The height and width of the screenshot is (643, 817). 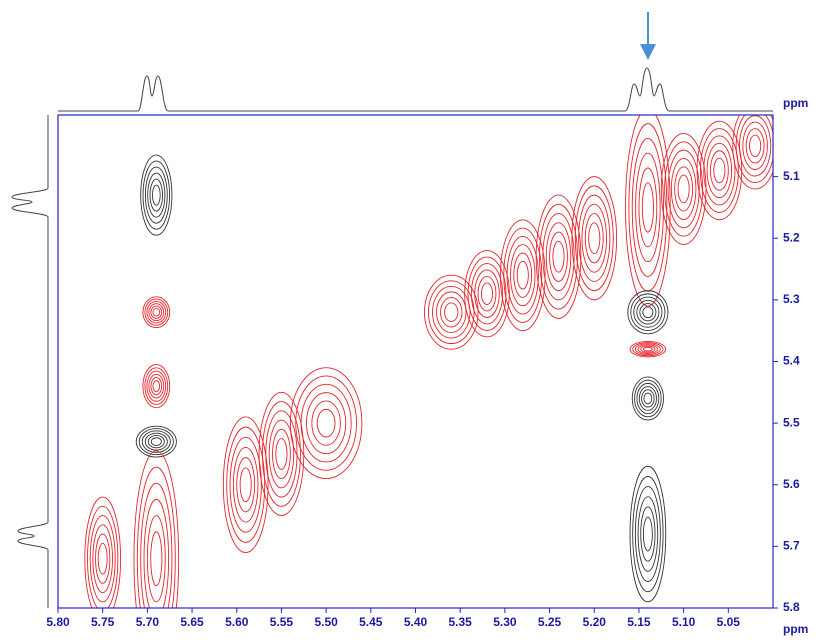 I want to click on x-tick-label: 5.55, so click(x=282, y=622).